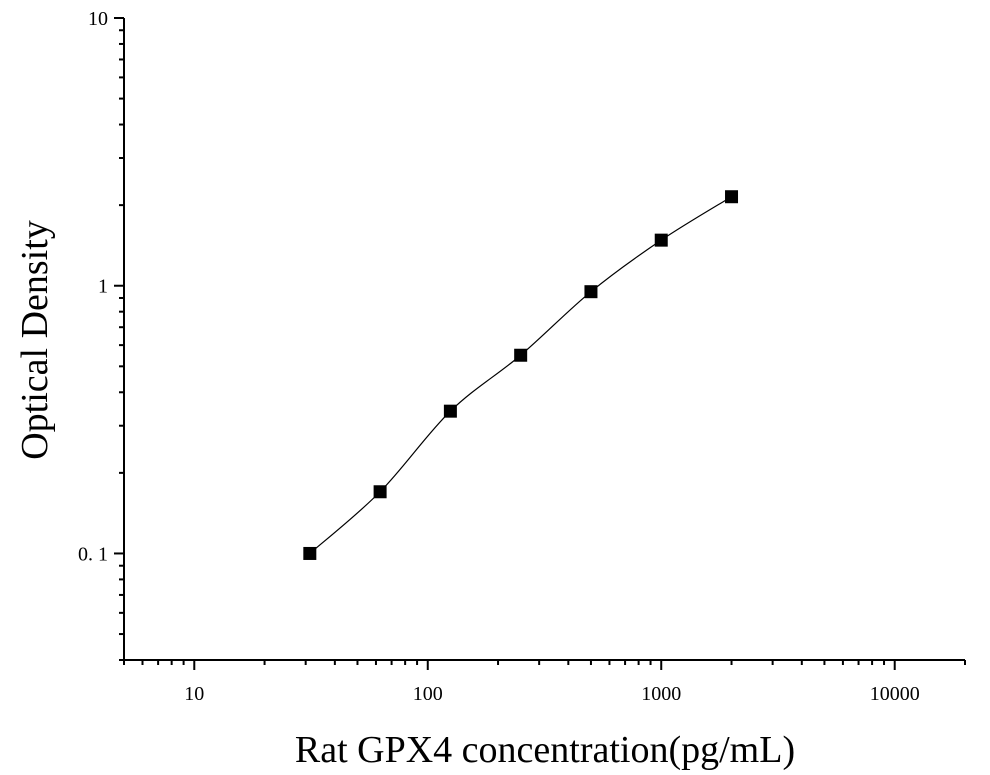 This screenshot has height=775, width=990. What do you see at coordinates (545, 750) in the screenshot?
I see `x-axis-title: Rat GPX4 concentration(pg/mL)` at bounding box center [545, 750].